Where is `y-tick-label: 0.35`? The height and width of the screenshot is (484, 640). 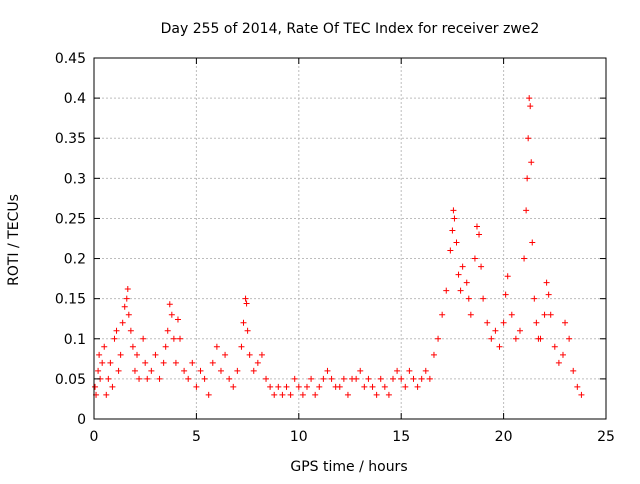
y-tick-label: 0.35 is located at coordinates (70, 139).